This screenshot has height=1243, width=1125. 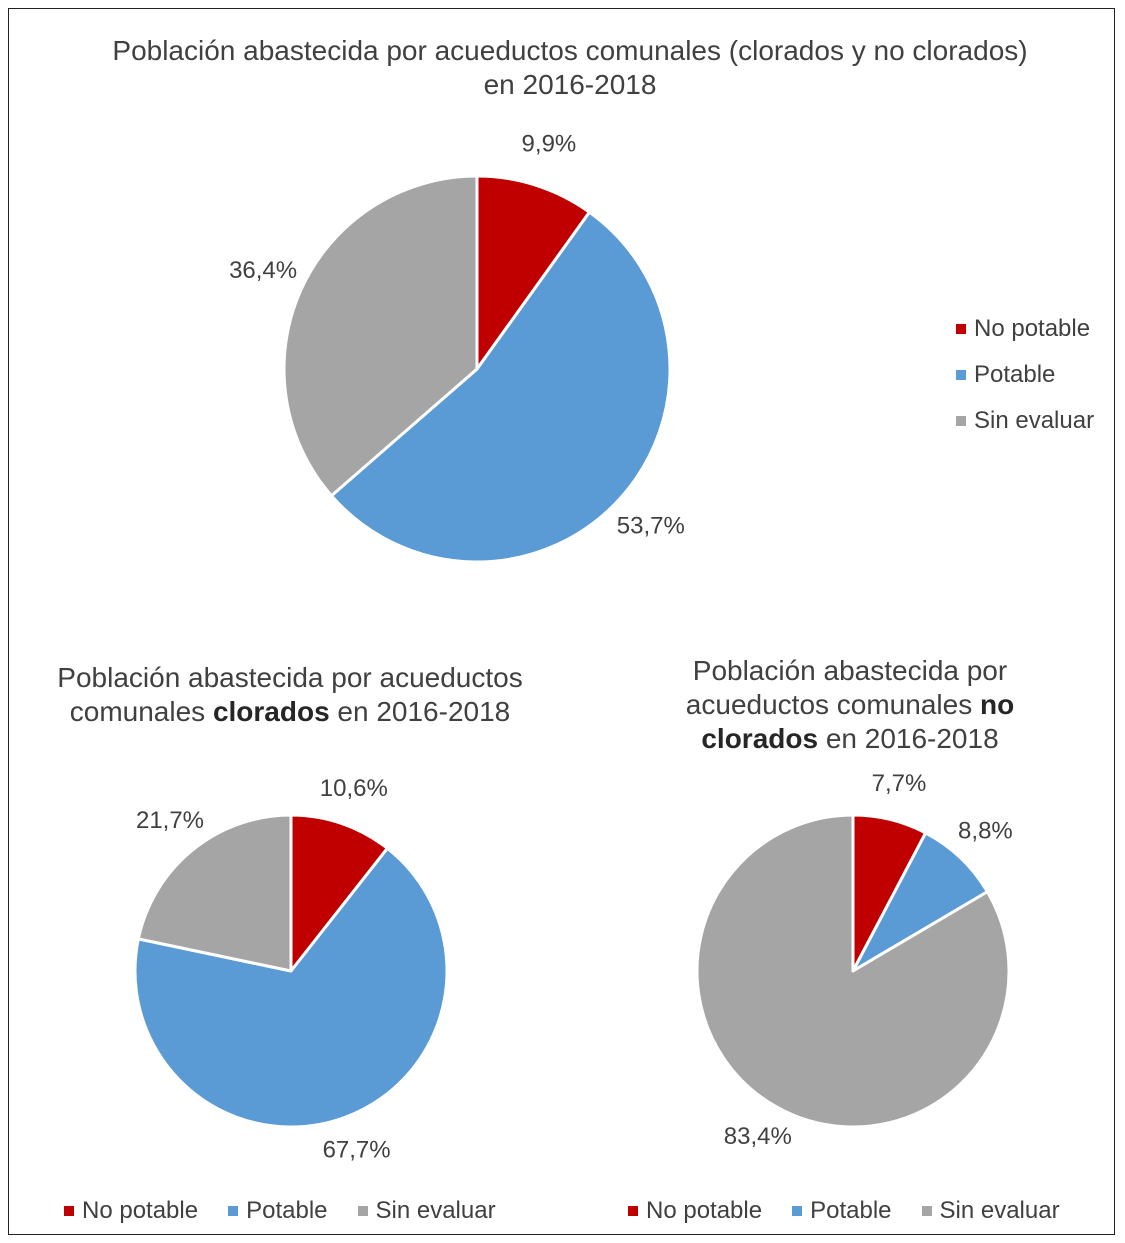 I want to click on title-clorados-bold: clorados, so click(x=271, y=711).